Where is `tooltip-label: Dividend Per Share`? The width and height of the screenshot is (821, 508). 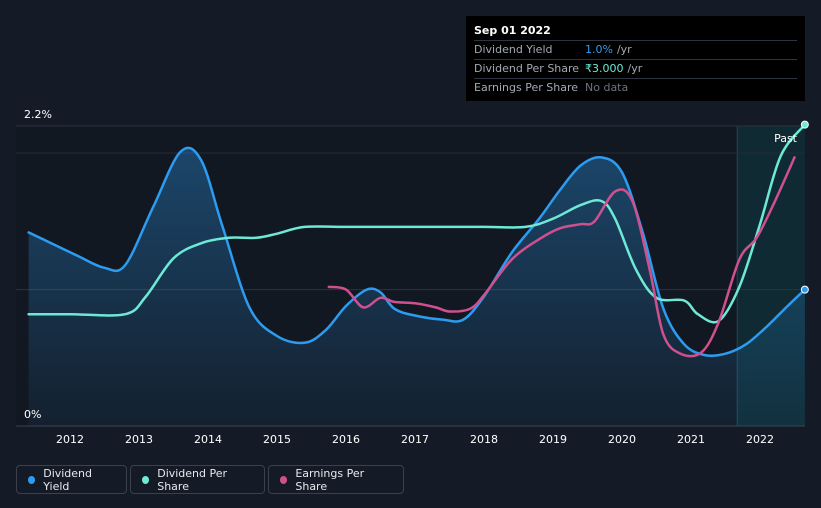
tooltip-label: Dividend Per Share is located at coordinates (527, 68).